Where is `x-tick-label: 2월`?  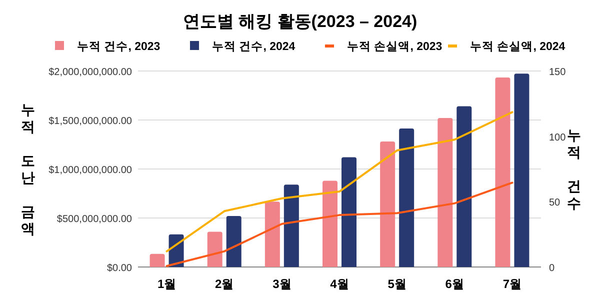 x-tick-label: 2월 is located at coordinates (224, 284).